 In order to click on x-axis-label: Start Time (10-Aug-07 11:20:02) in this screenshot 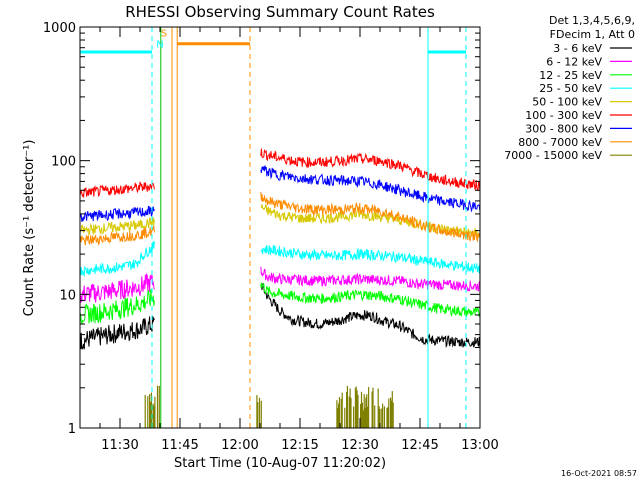, I will do `click(280, 463)`.